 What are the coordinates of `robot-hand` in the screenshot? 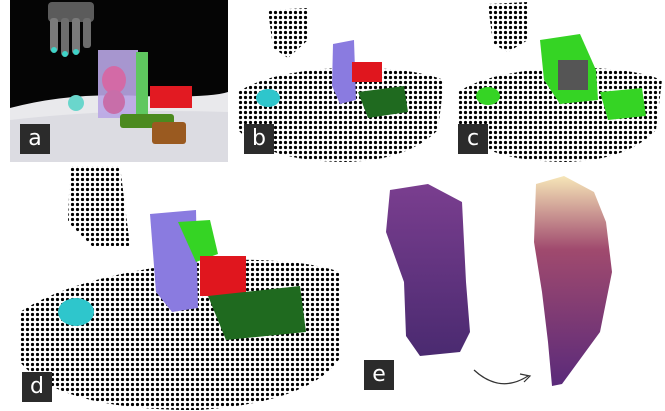 It's located at (71, 29).